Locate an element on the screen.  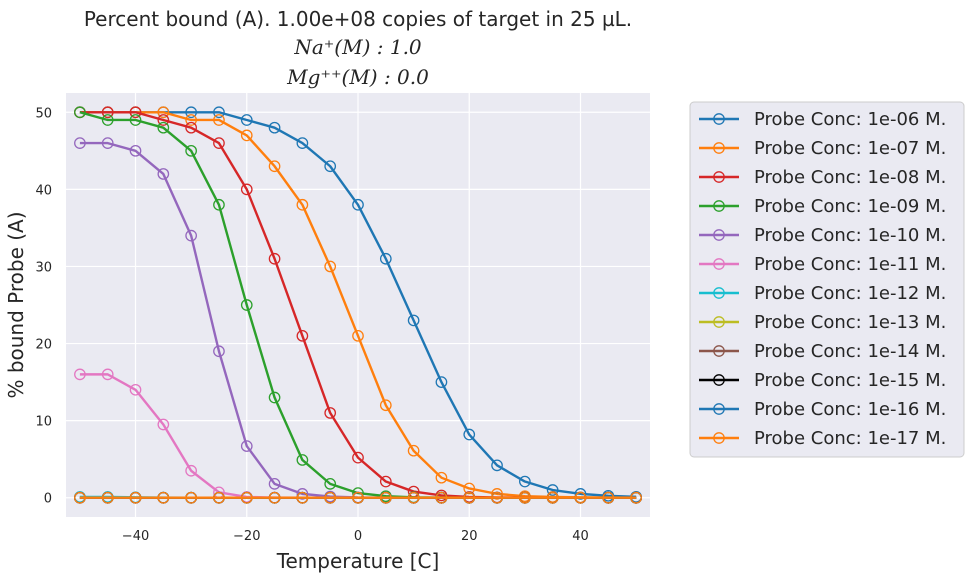
y-tick-label: 10 is located at coordinates (43, 422).